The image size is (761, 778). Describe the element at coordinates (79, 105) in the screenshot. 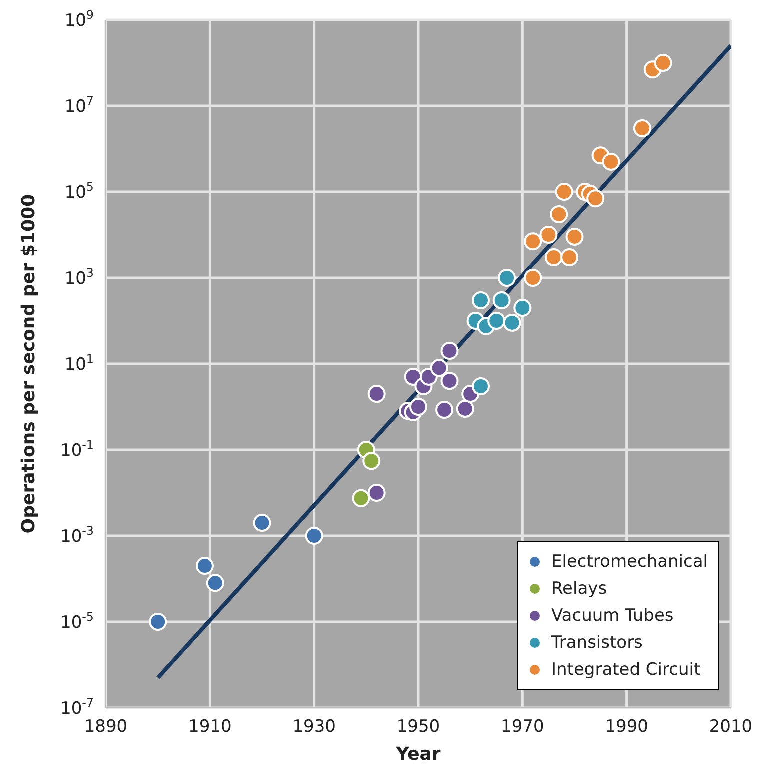

I see `y-tick-label: 10$^{7}$` at that location.